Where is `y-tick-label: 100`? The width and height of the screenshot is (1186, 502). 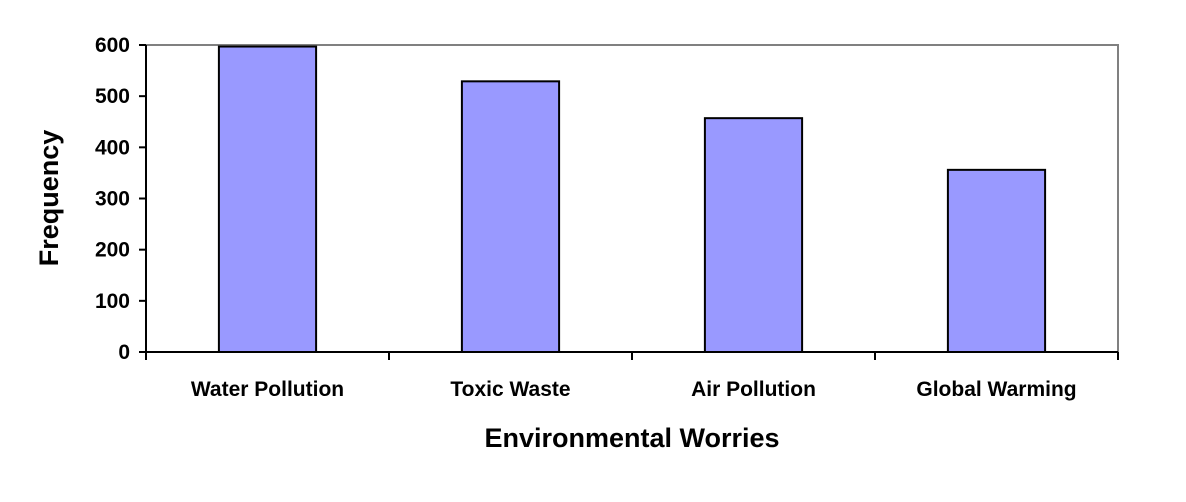
y-tick-label: 100 is located at coordinates (112, 301).